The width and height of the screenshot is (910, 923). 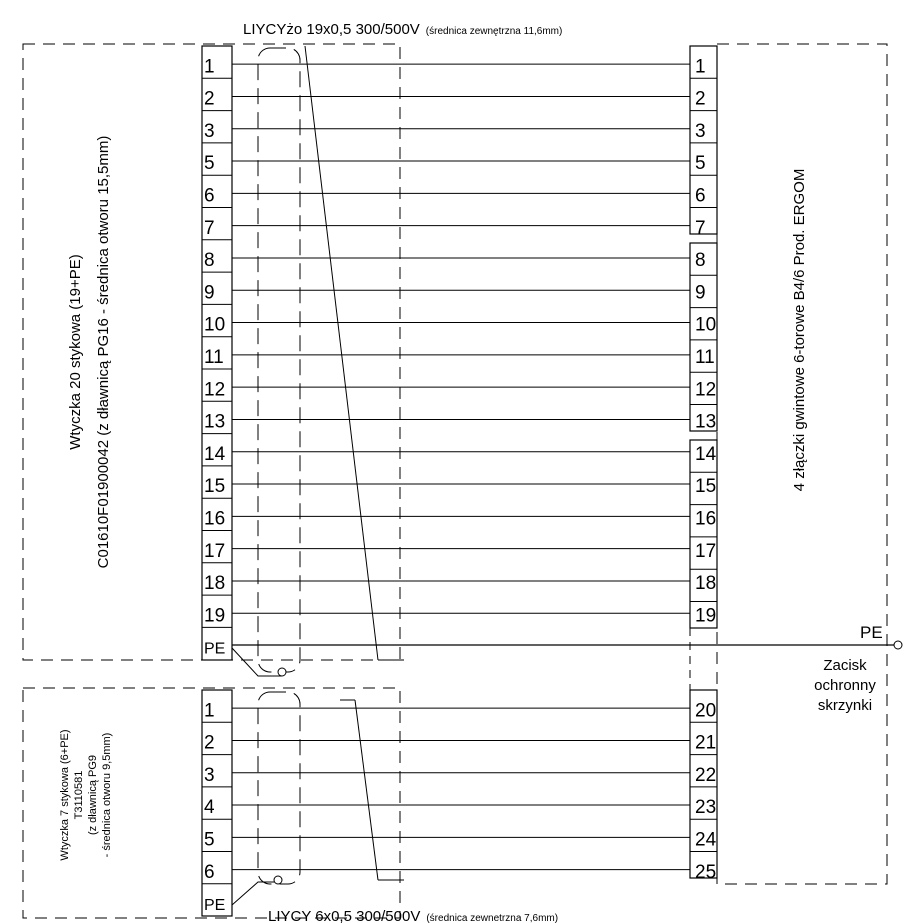 What do you see at coordinates (214, 551) in the screenshot?
I see `left-pin-17: 17` at bounding box center [214, 551].